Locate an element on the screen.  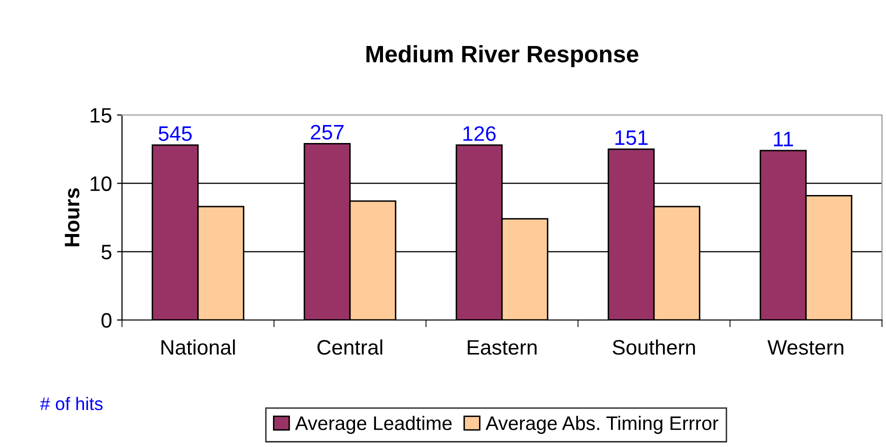
x-tick-label: Southern is located at coordinates (653, 347).